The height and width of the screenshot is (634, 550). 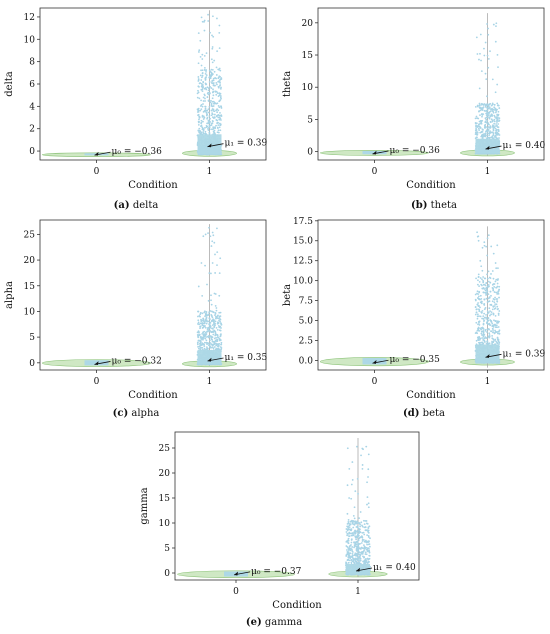 What do you see at coordinates (488, 382) in the screenshot?
I see `x-tick-label: 1` at bounding box center [488, 382].